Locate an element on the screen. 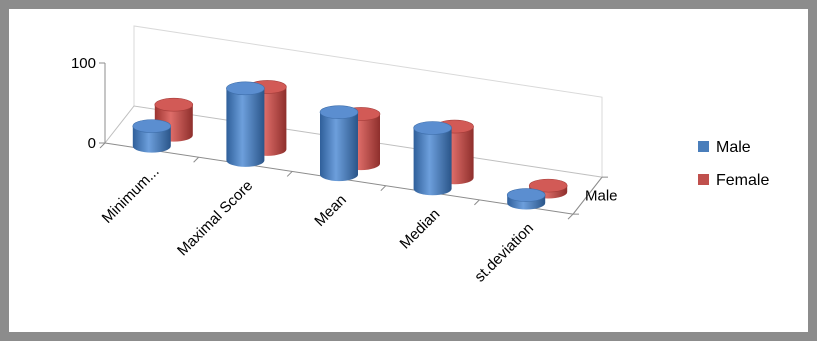  category-label-st-deviation: st.deviation is located at coordinates (504, 253).